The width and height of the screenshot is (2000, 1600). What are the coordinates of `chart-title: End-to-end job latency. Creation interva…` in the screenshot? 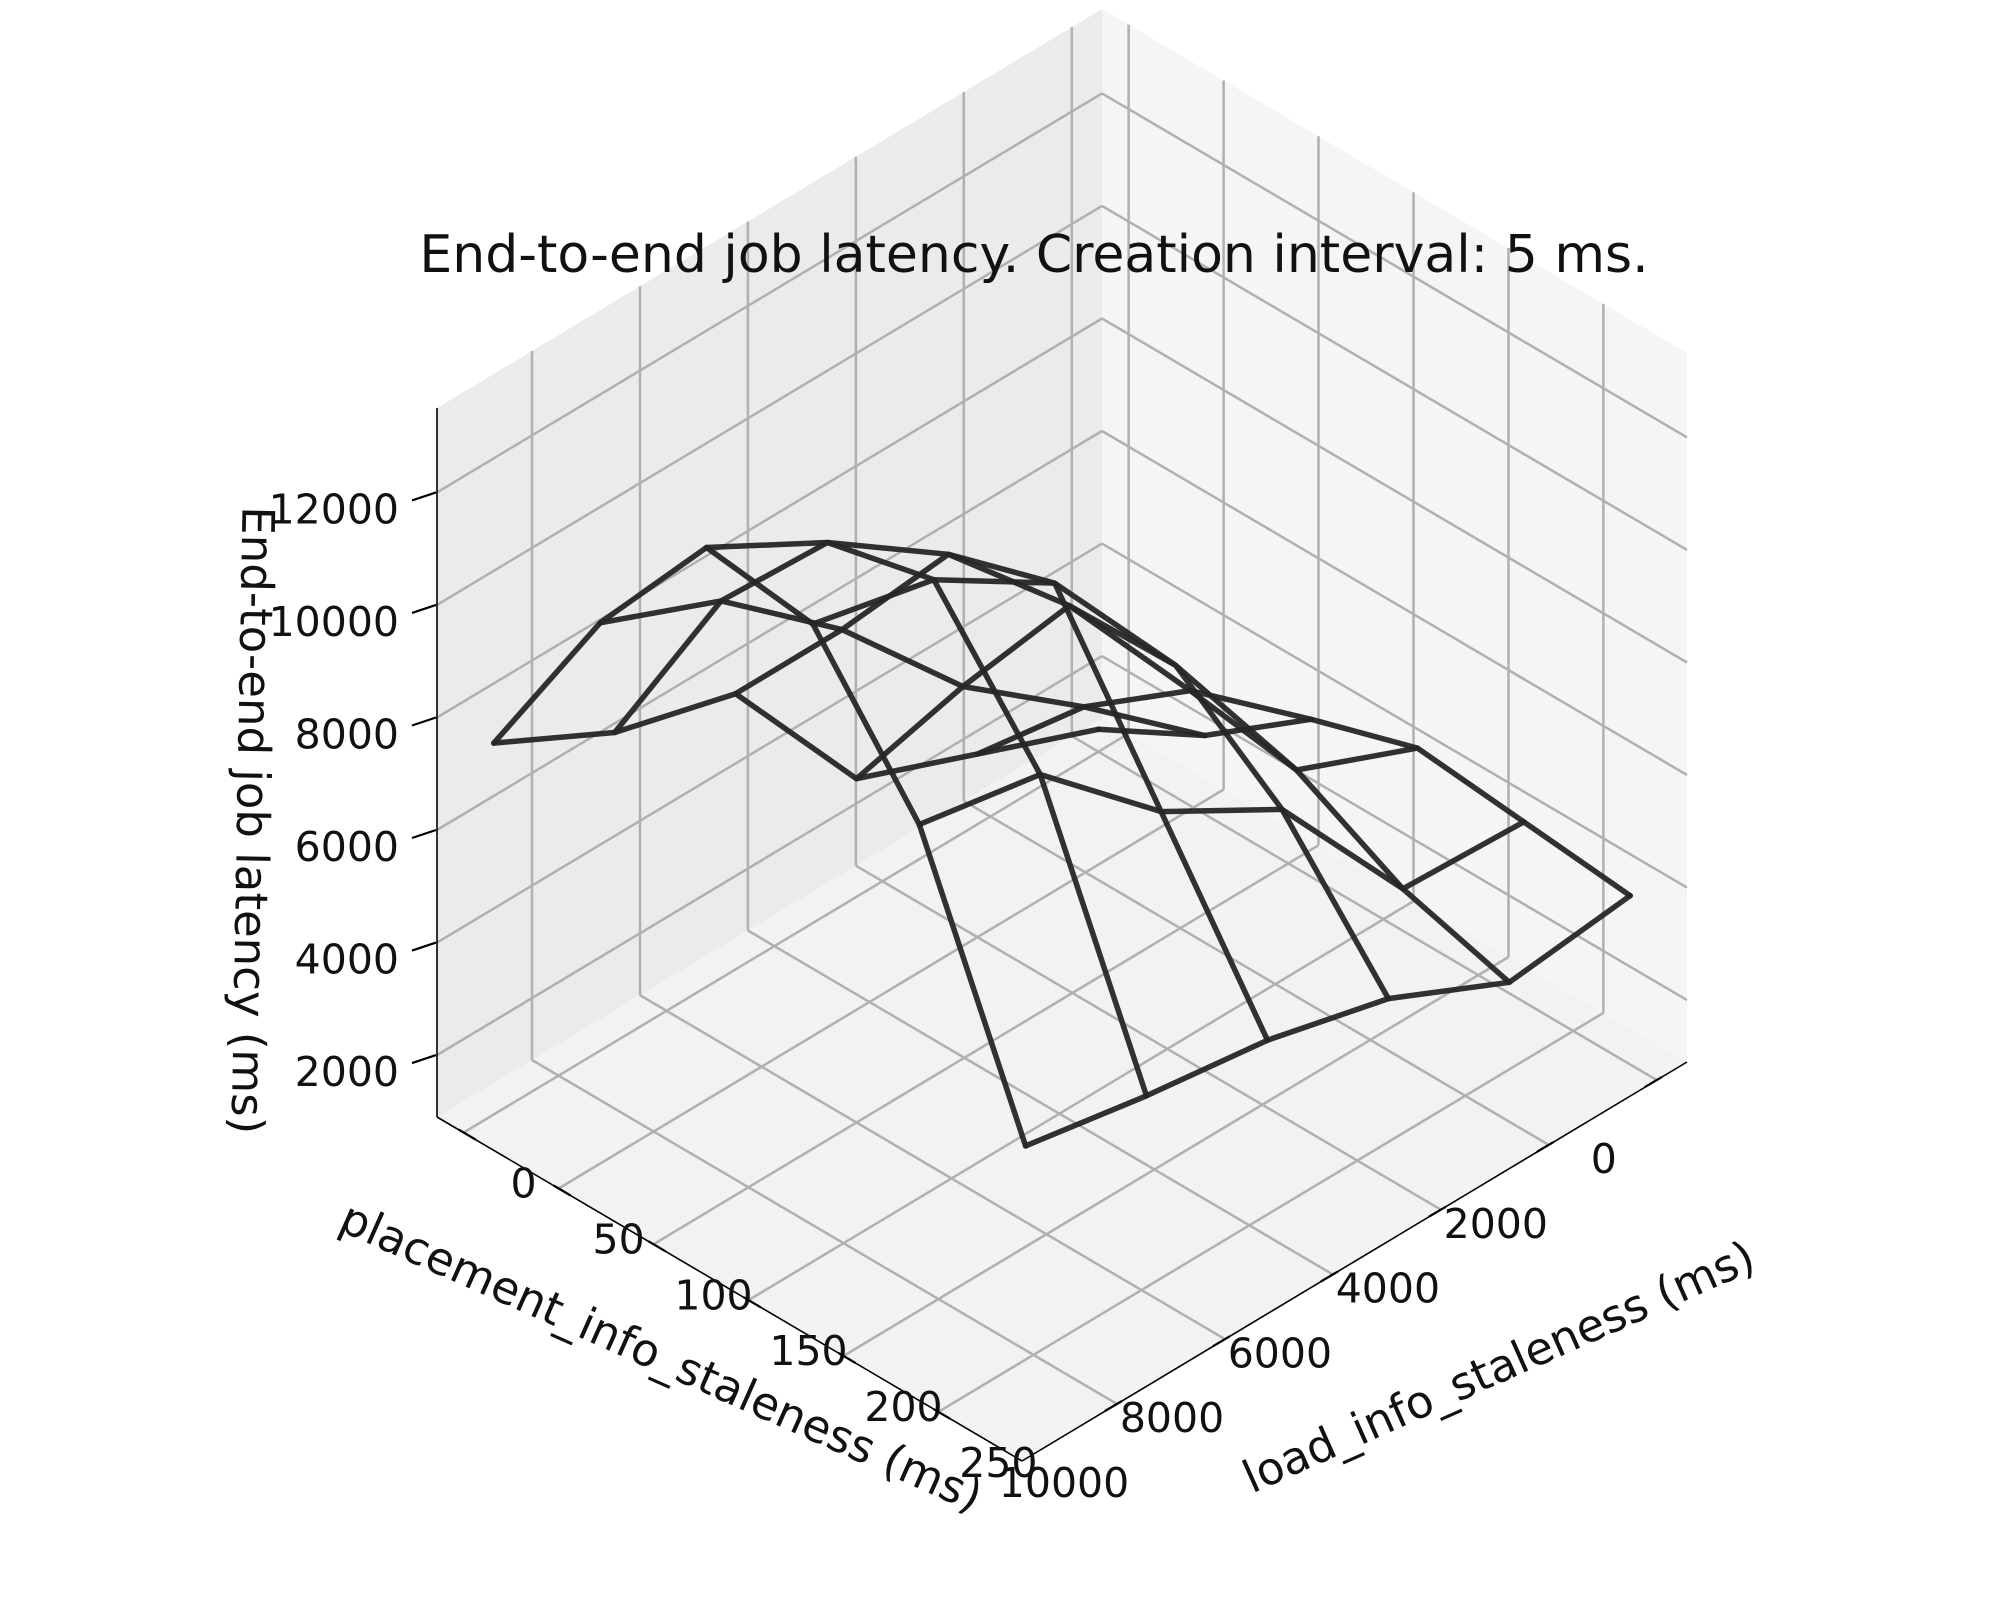 It's located at (1033, 255).